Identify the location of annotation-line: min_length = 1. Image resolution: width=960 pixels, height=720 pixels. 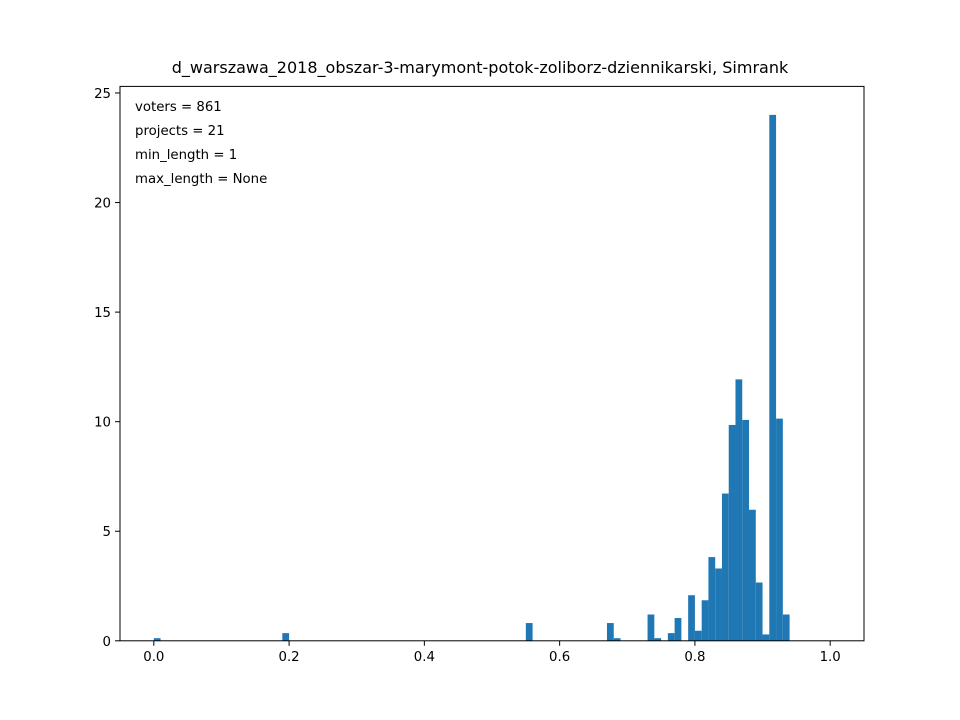
(186, 155).